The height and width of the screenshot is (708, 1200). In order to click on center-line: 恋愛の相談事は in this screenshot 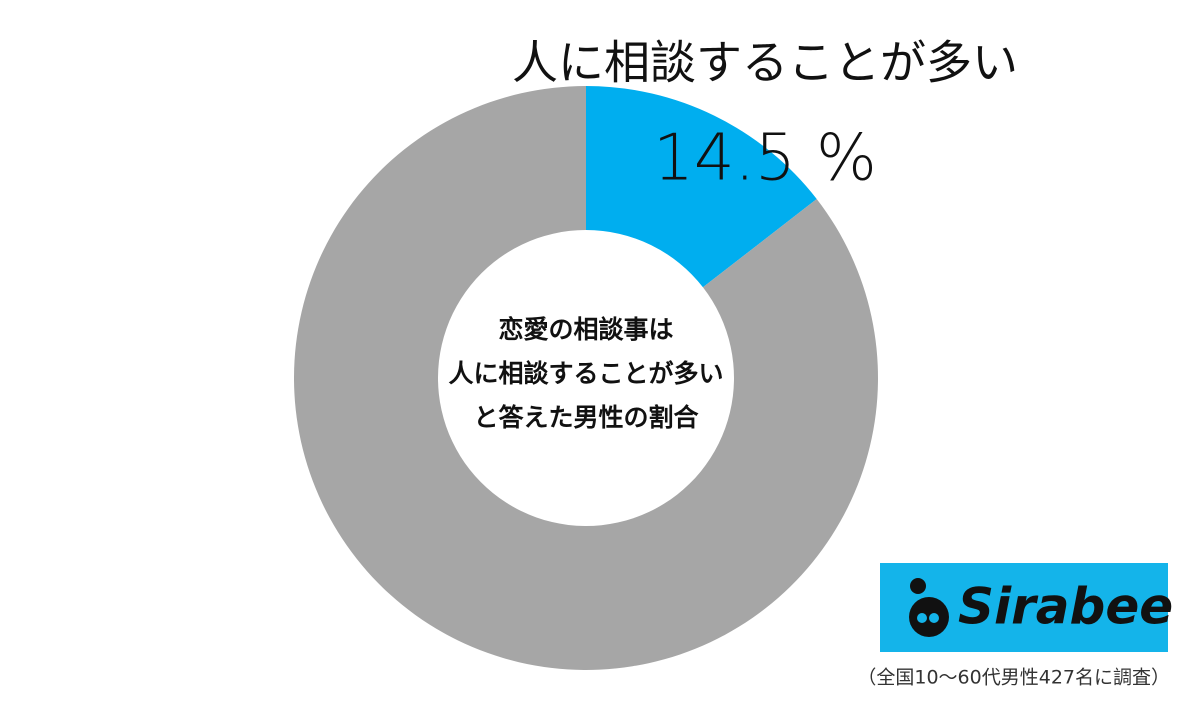, I will do `click(585, 329)`.